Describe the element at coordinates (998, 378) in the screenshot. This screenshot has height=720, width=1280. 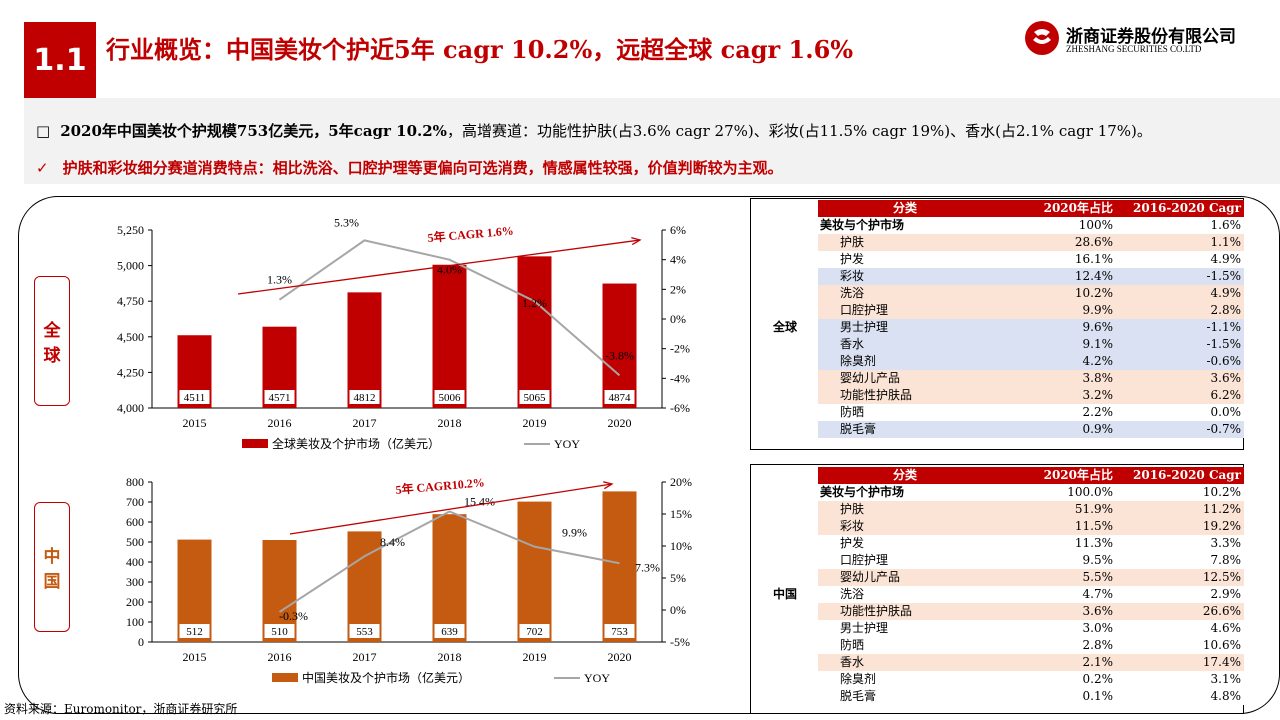
I see `table-row: 婴幼儿产品 3.8% 3.6%` at that location.